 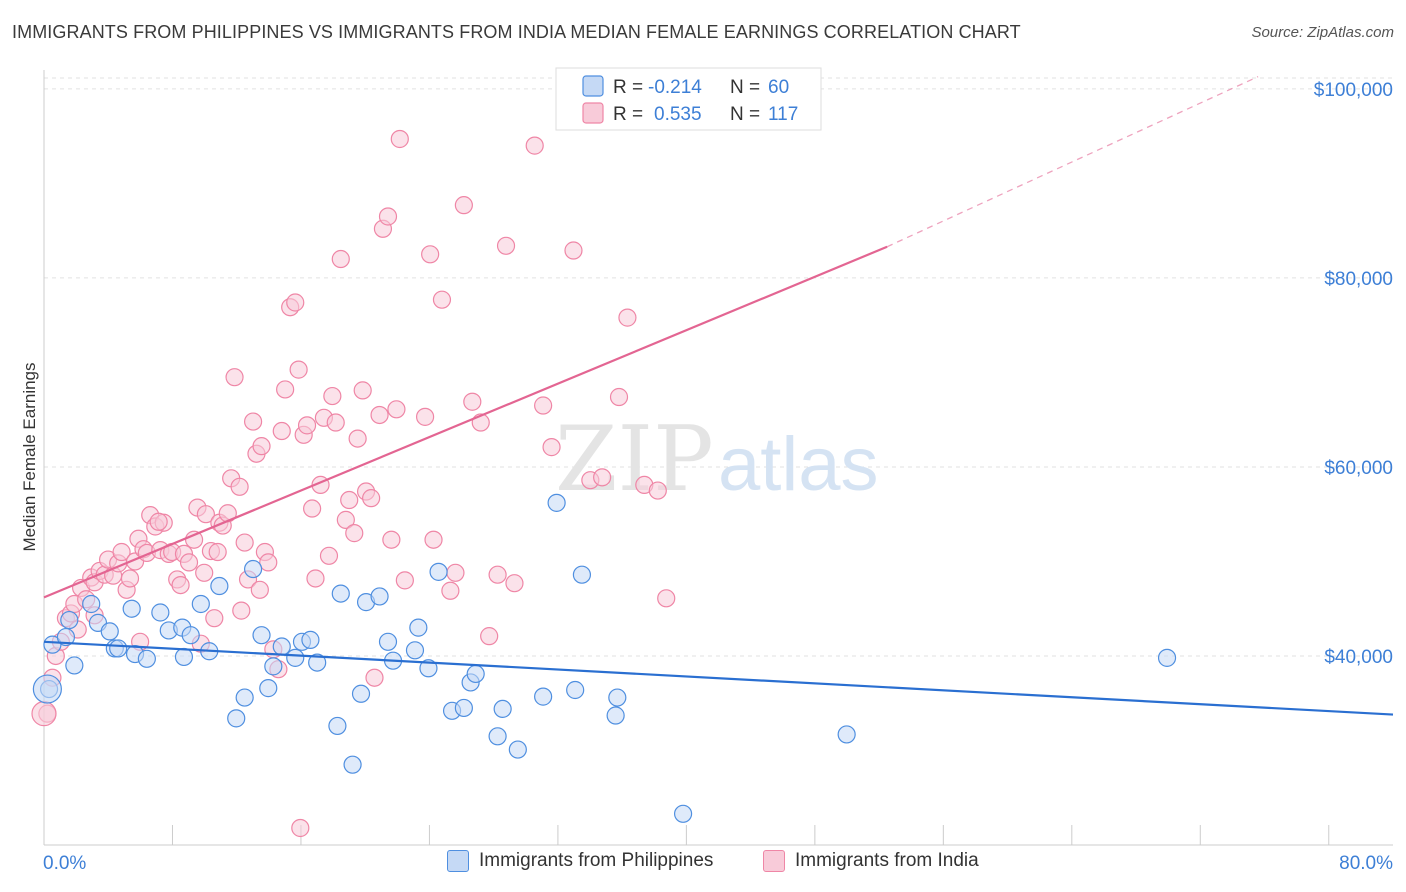 What do you see at coordinates (887, 860) in the screenshot?
I see `legend-label-india: Immigrants from India` at bounding box center [887, 860].